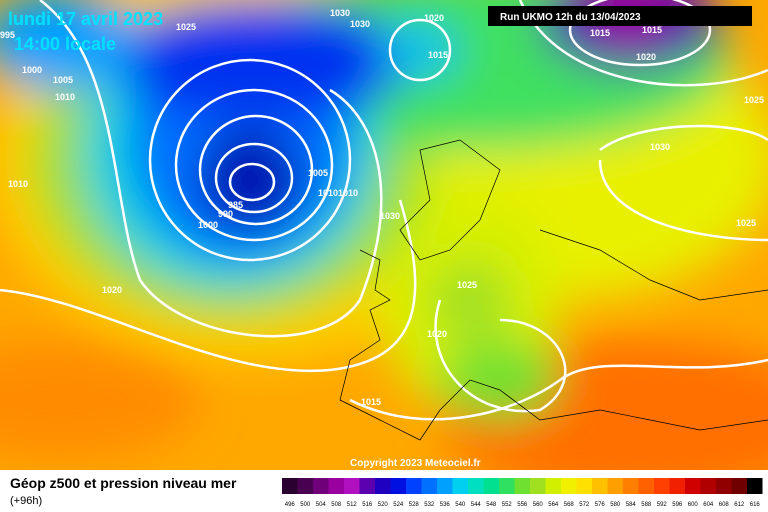 The width and height of the screenshot is (768, 512). Describe the element at coordinates (321, 505) in the screenshot. I see `scale-label: 504` at that location.